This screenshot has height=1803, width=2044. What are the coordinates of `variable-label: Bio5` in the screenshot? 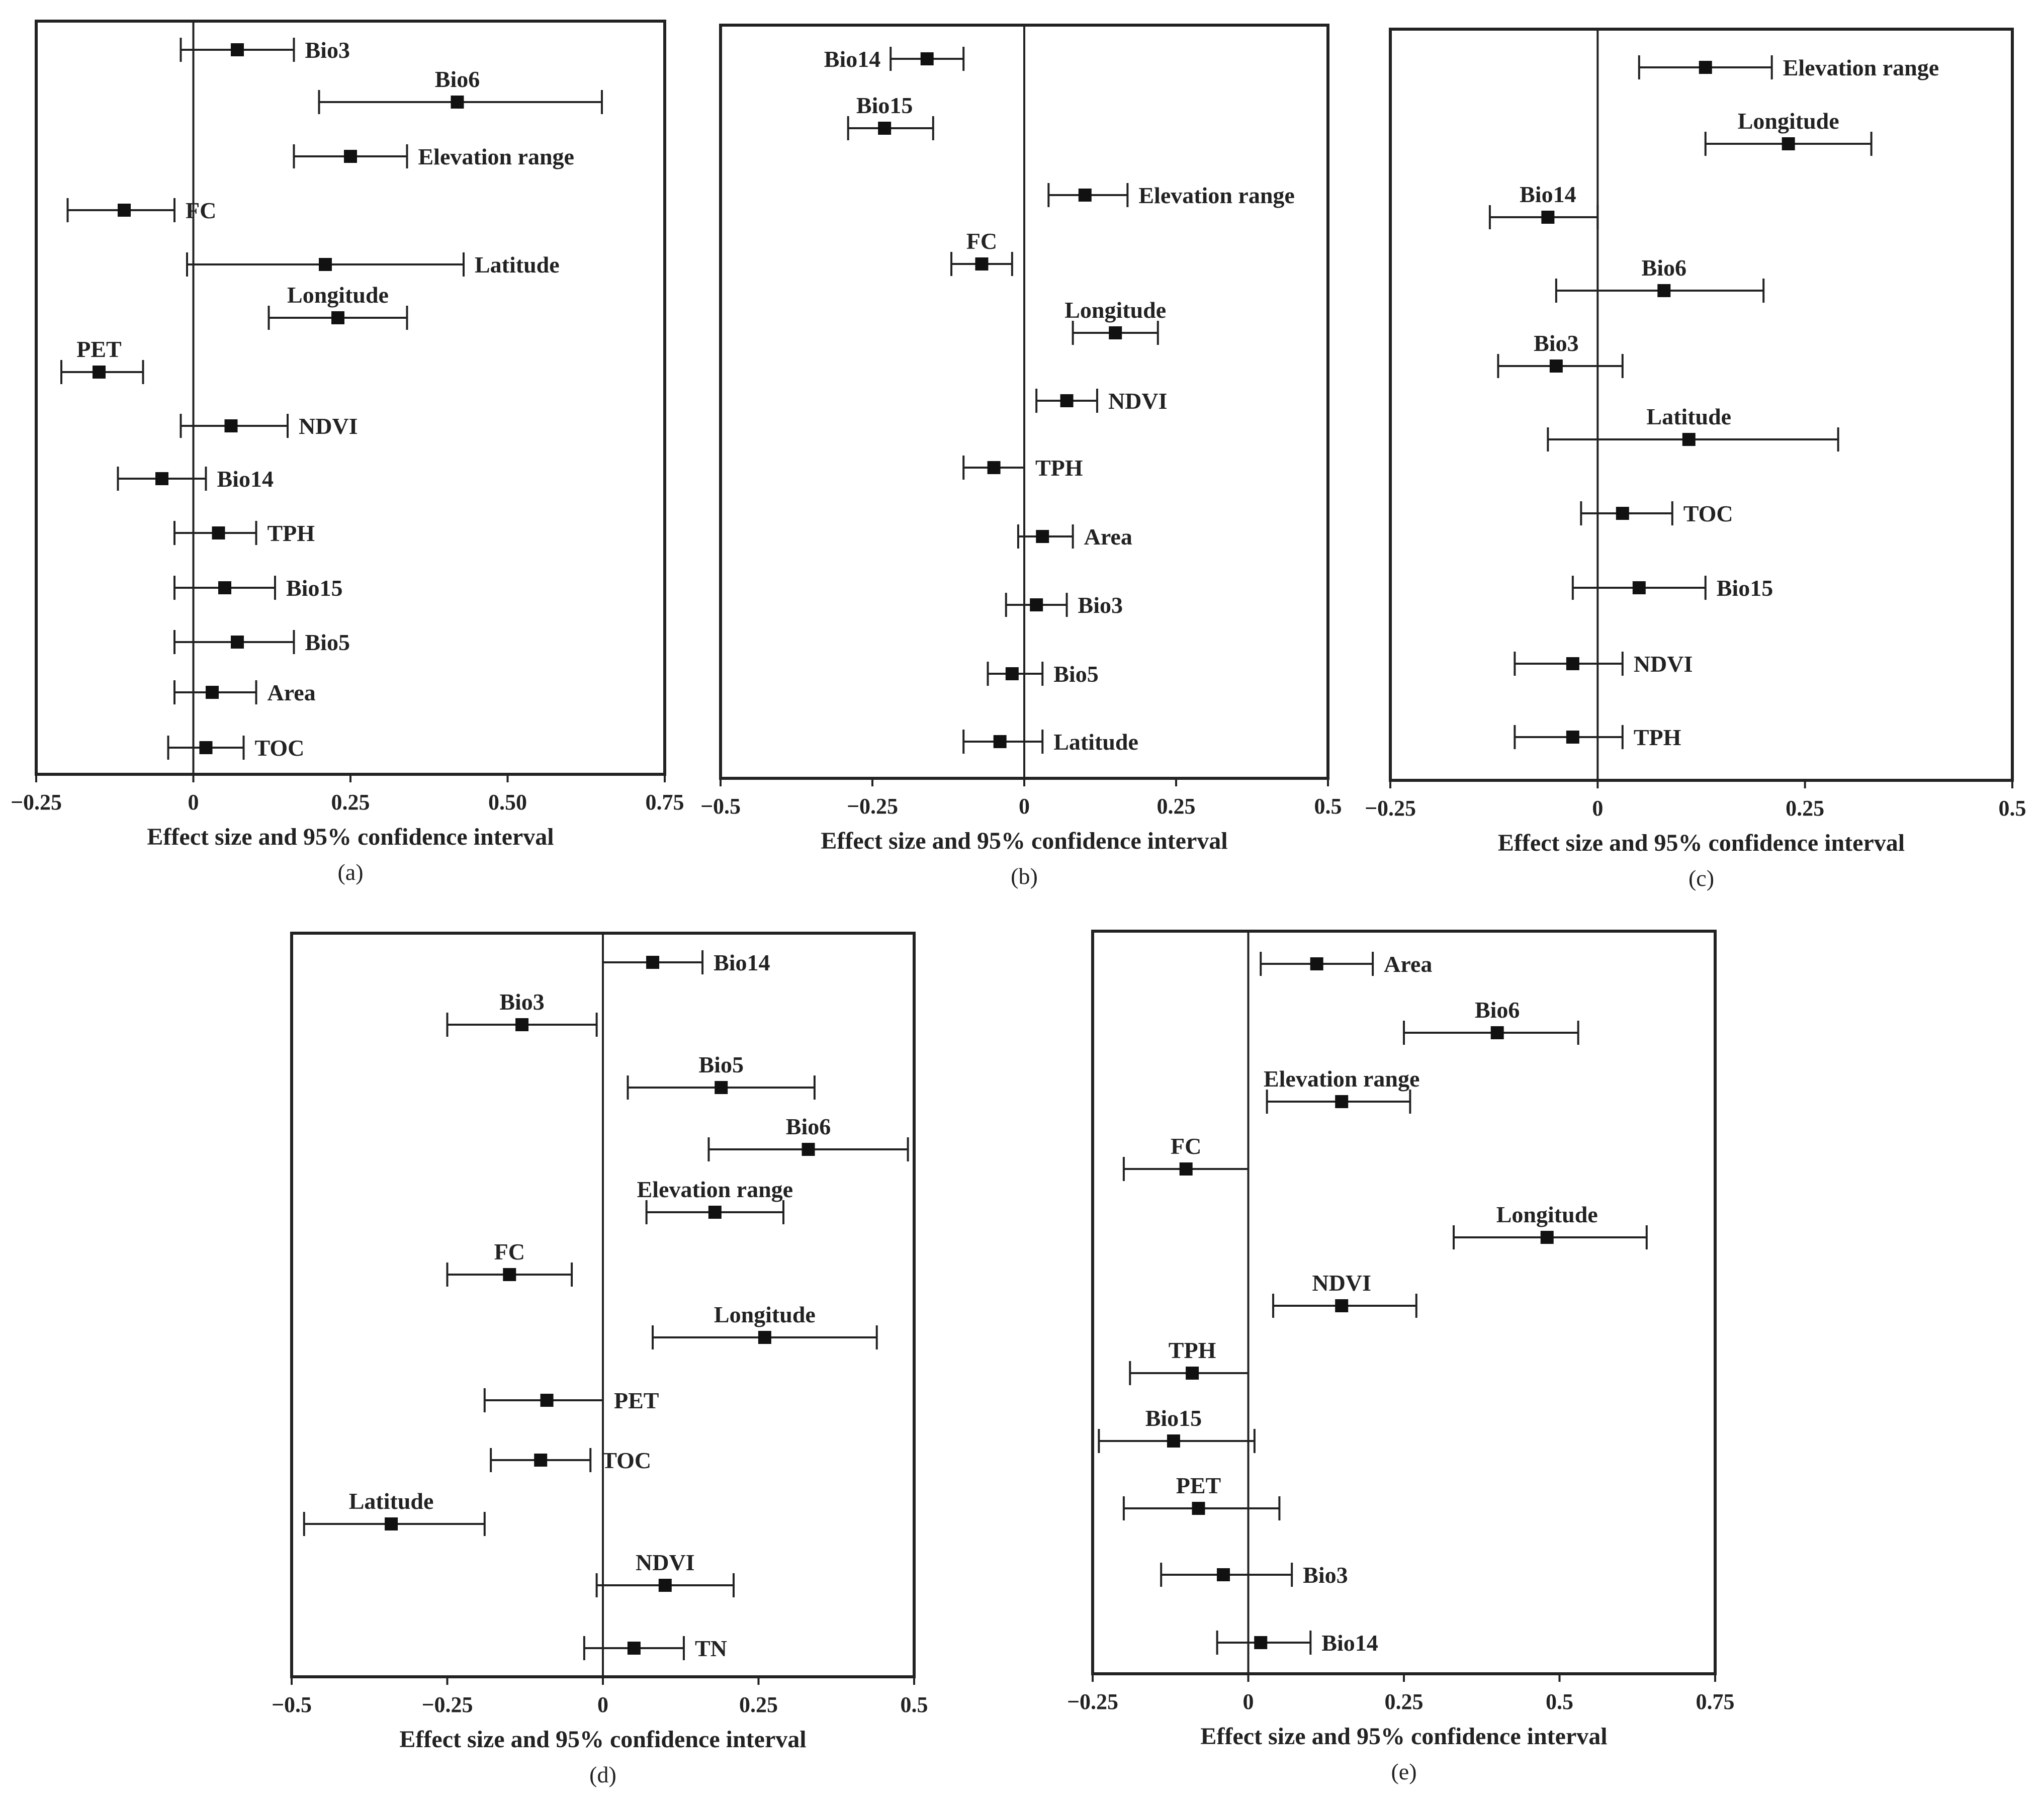 It's located at (327, 642).